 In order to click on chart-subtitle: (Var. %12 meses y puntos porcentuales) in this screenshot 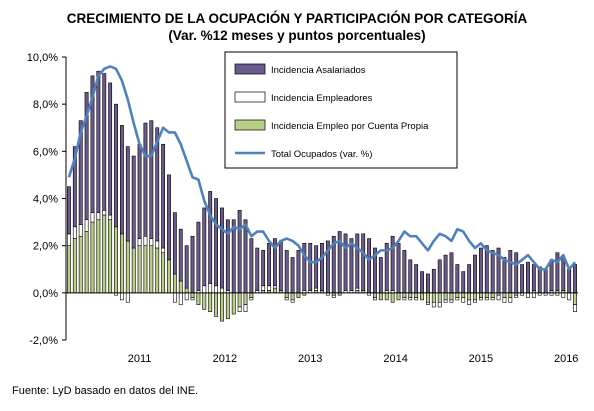, I will do `click(297, 35)`.